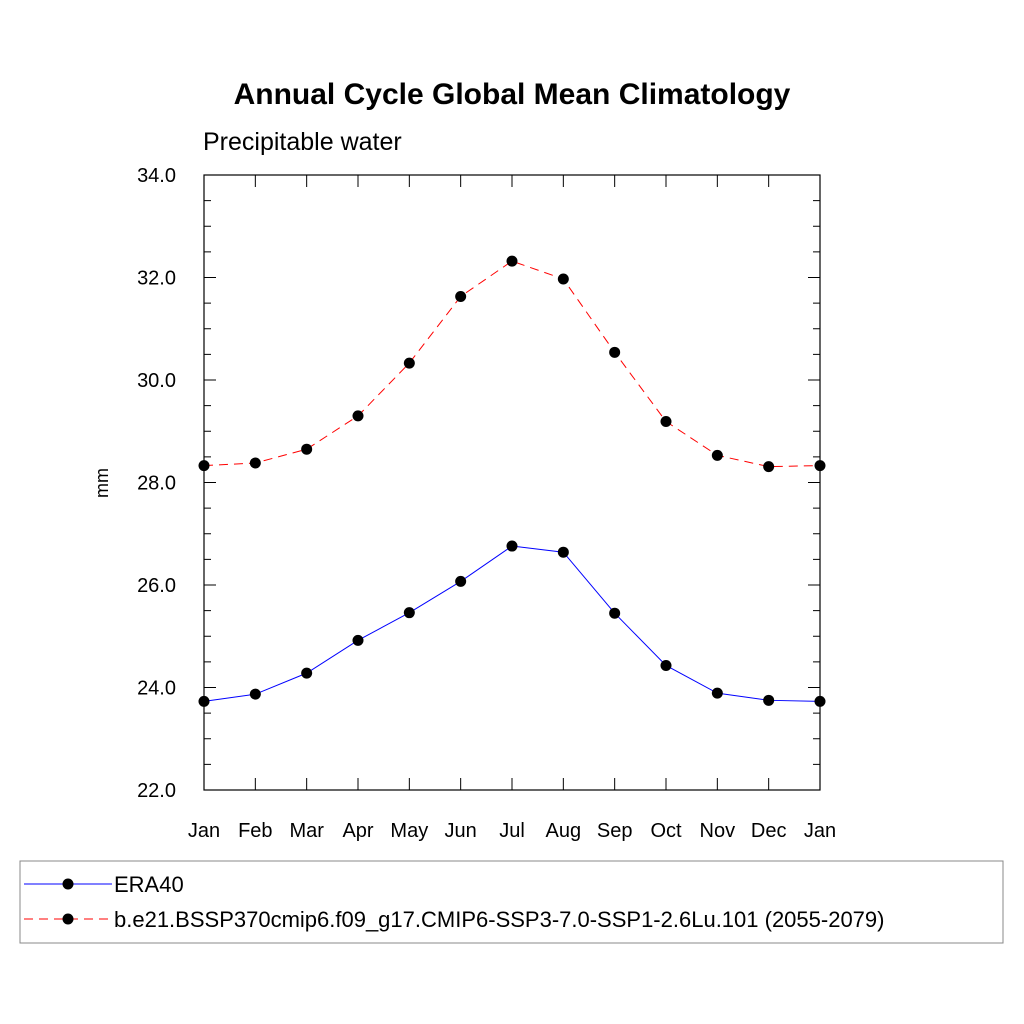  I want to click on x-tick-label: Mar, so click(306, 831).